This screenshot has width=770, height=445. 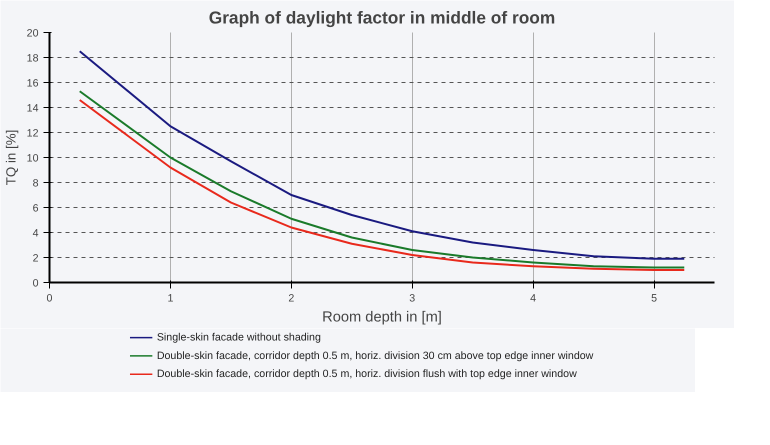 I want to click on x-tick-label: 0, so click(x=49, y=298).